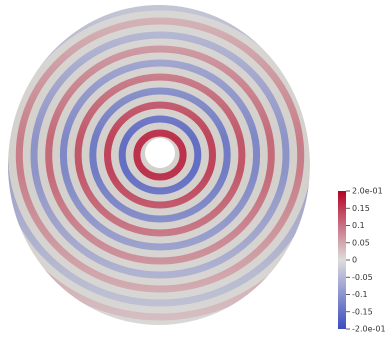 The image size is (389, 343). What do you see at coordinates (361, 208) in the screenshot?
I see `tick-label: 0.15` at bounding box center [361, 208].